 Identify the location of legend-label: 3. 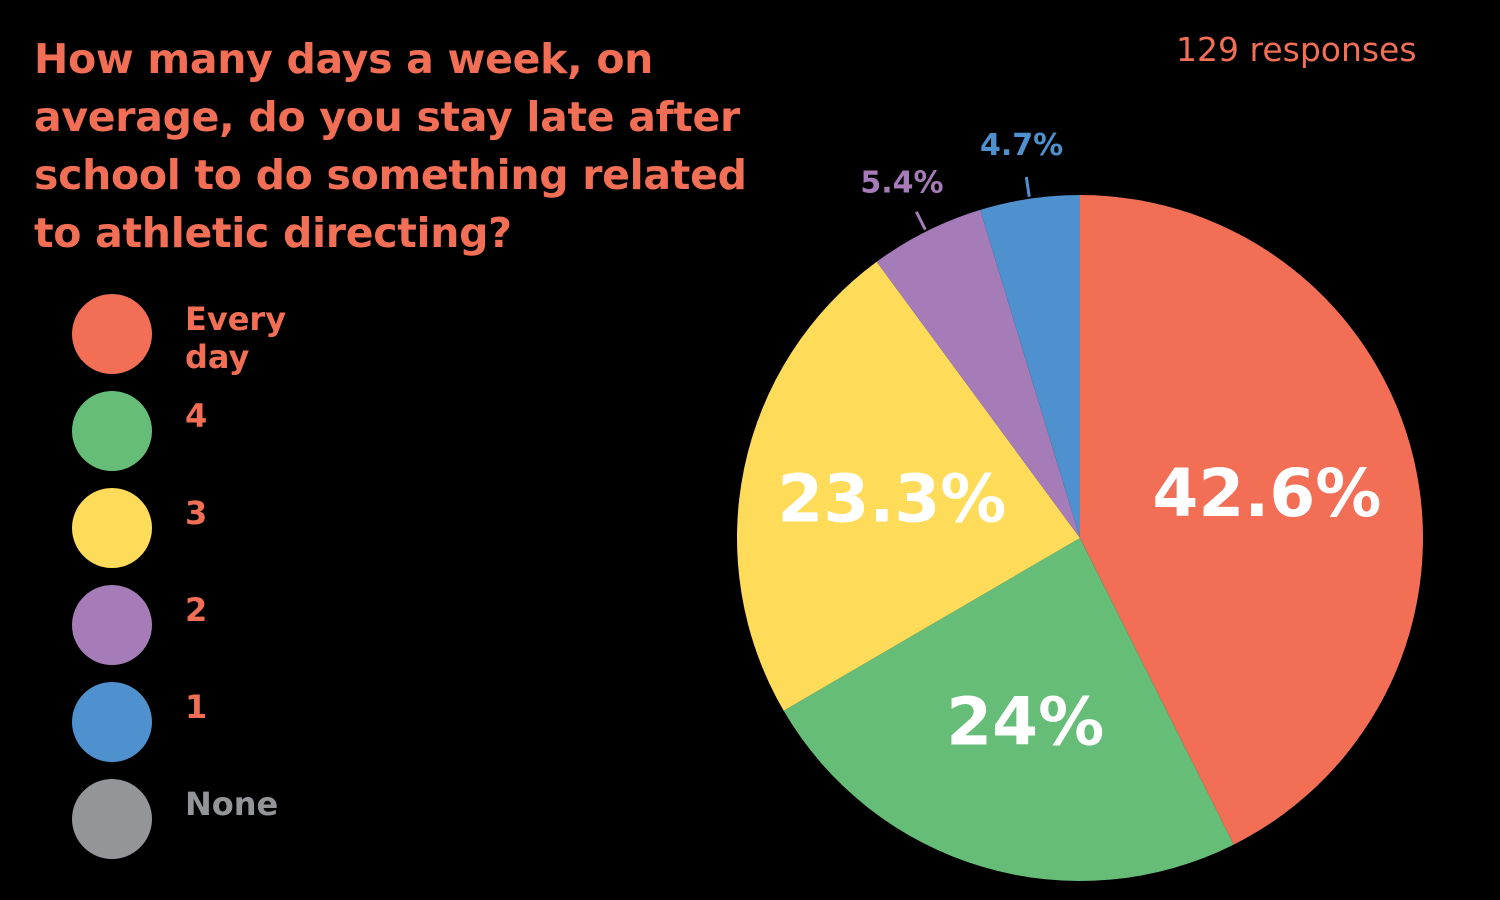
(196, 513).